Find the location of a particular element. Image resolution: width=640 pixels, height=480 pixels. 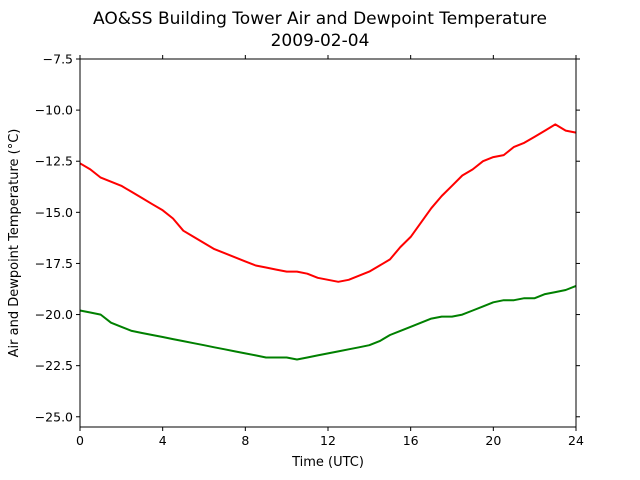

y-tick-label: −22.5 is located at coordinates (54, 365).